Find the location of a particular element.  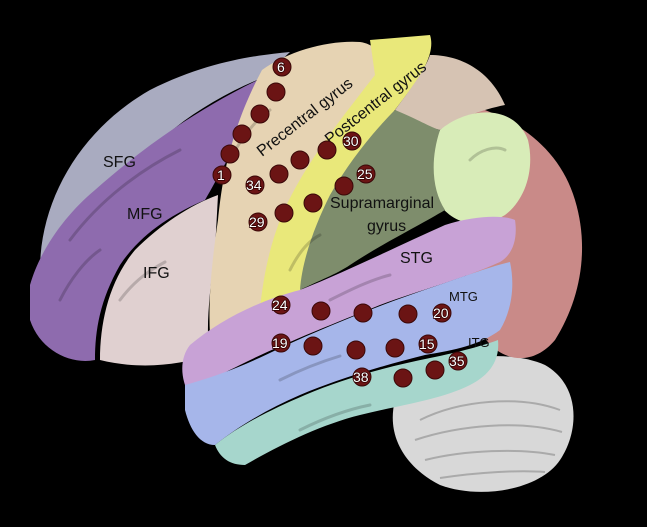

itg-label: ITG is located at coordinates (479, 342).